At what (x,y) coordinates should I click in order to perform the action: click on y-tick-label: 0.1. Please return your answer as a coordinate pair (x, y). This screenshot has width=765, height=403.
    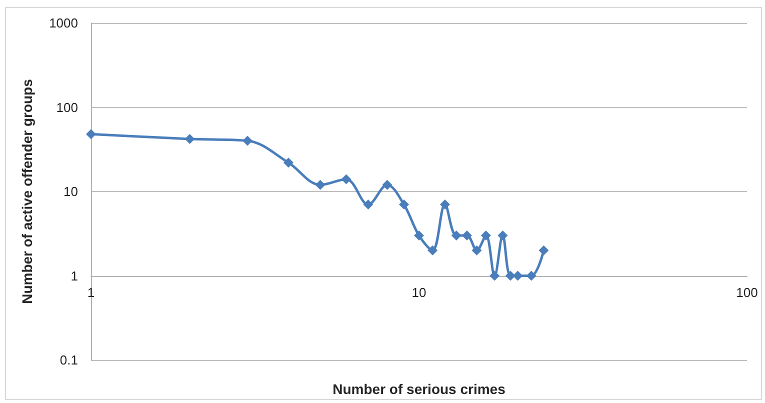
    Looking at the image, I should click on (69, 360).